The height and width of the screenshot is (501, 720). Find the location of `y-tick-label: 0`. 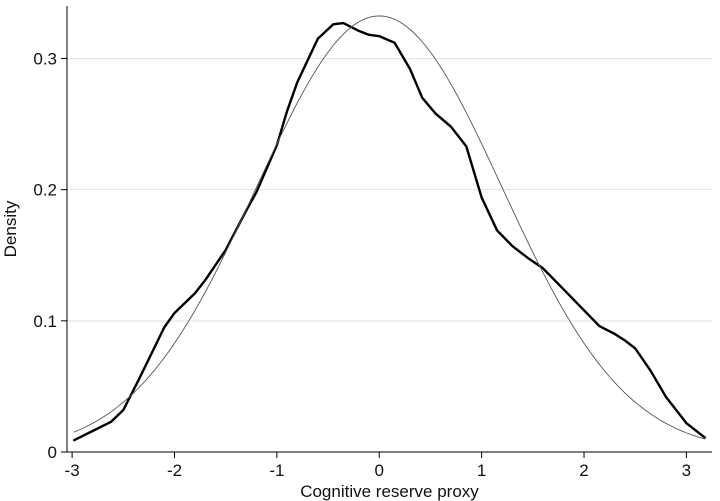

y-tick-label: 0 is located at coordinates (52, 452).